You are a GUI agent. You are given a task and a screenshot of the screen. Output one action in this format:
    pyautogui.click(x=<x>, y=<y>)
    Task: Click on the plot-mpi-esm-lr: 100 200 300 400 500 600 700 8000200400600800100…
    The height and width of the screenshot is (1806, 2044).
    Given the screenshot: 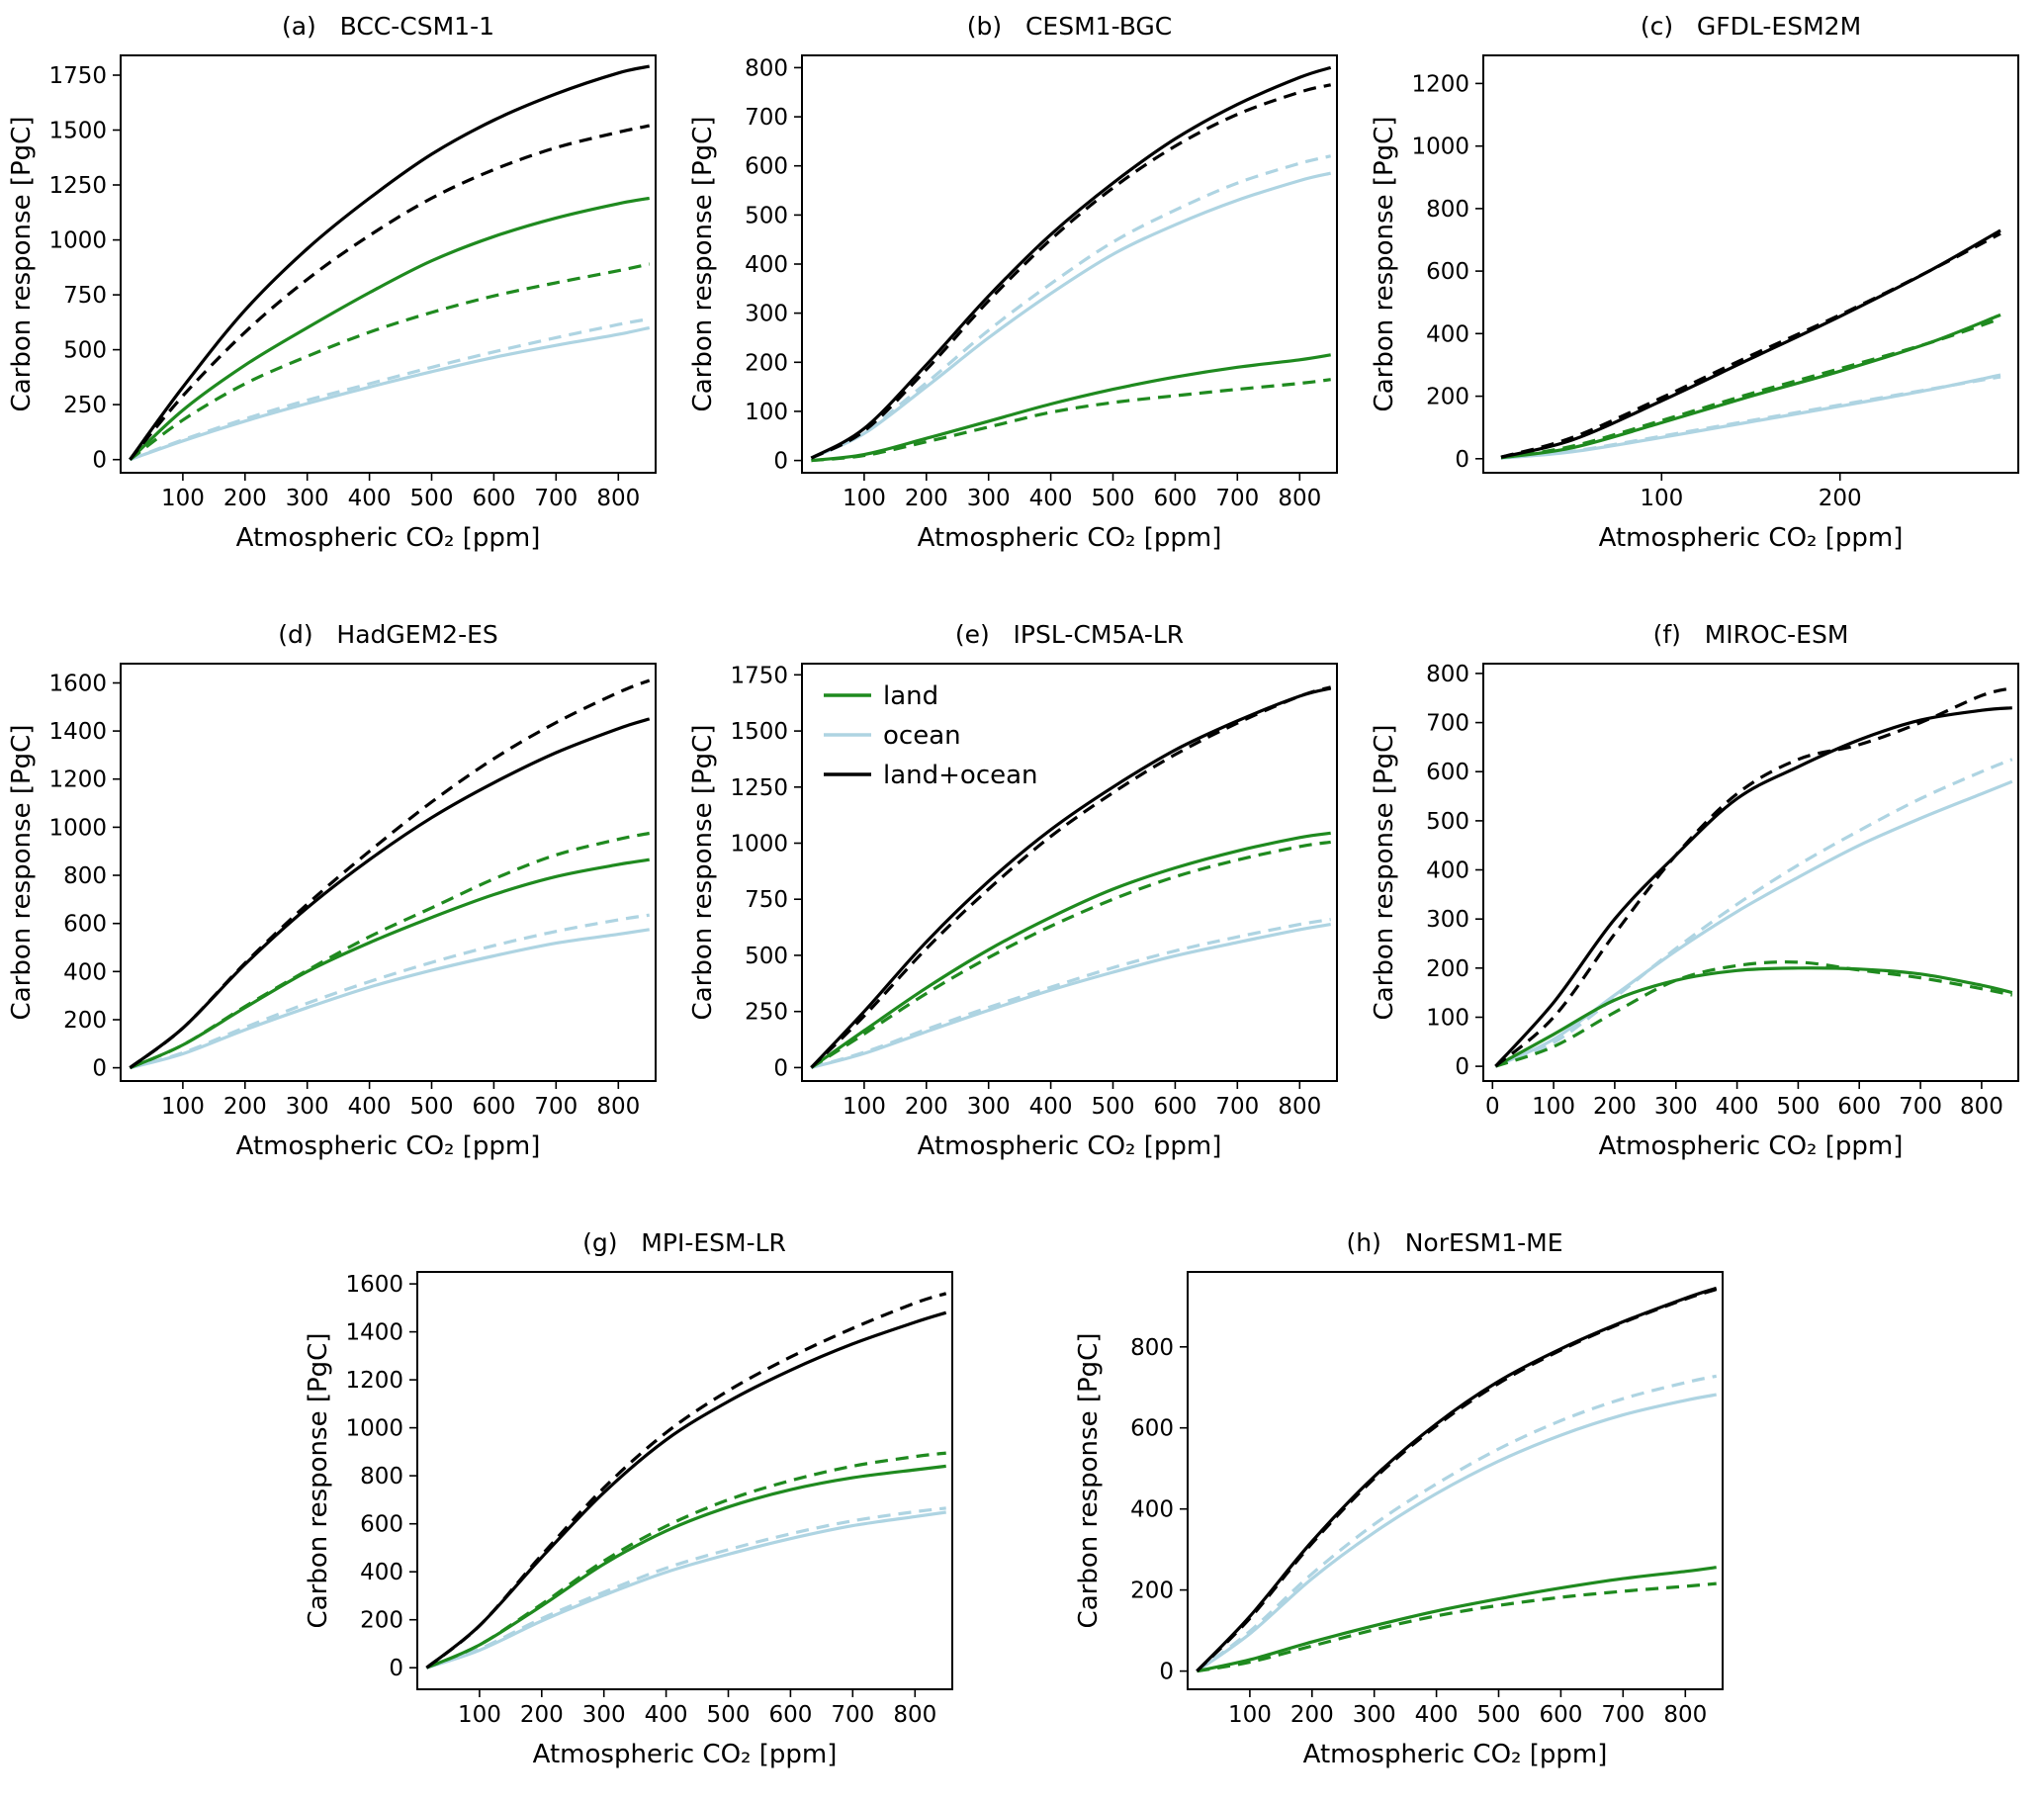 What is the action you would take?
    pyautogui.click(x=628, y=1520)
    